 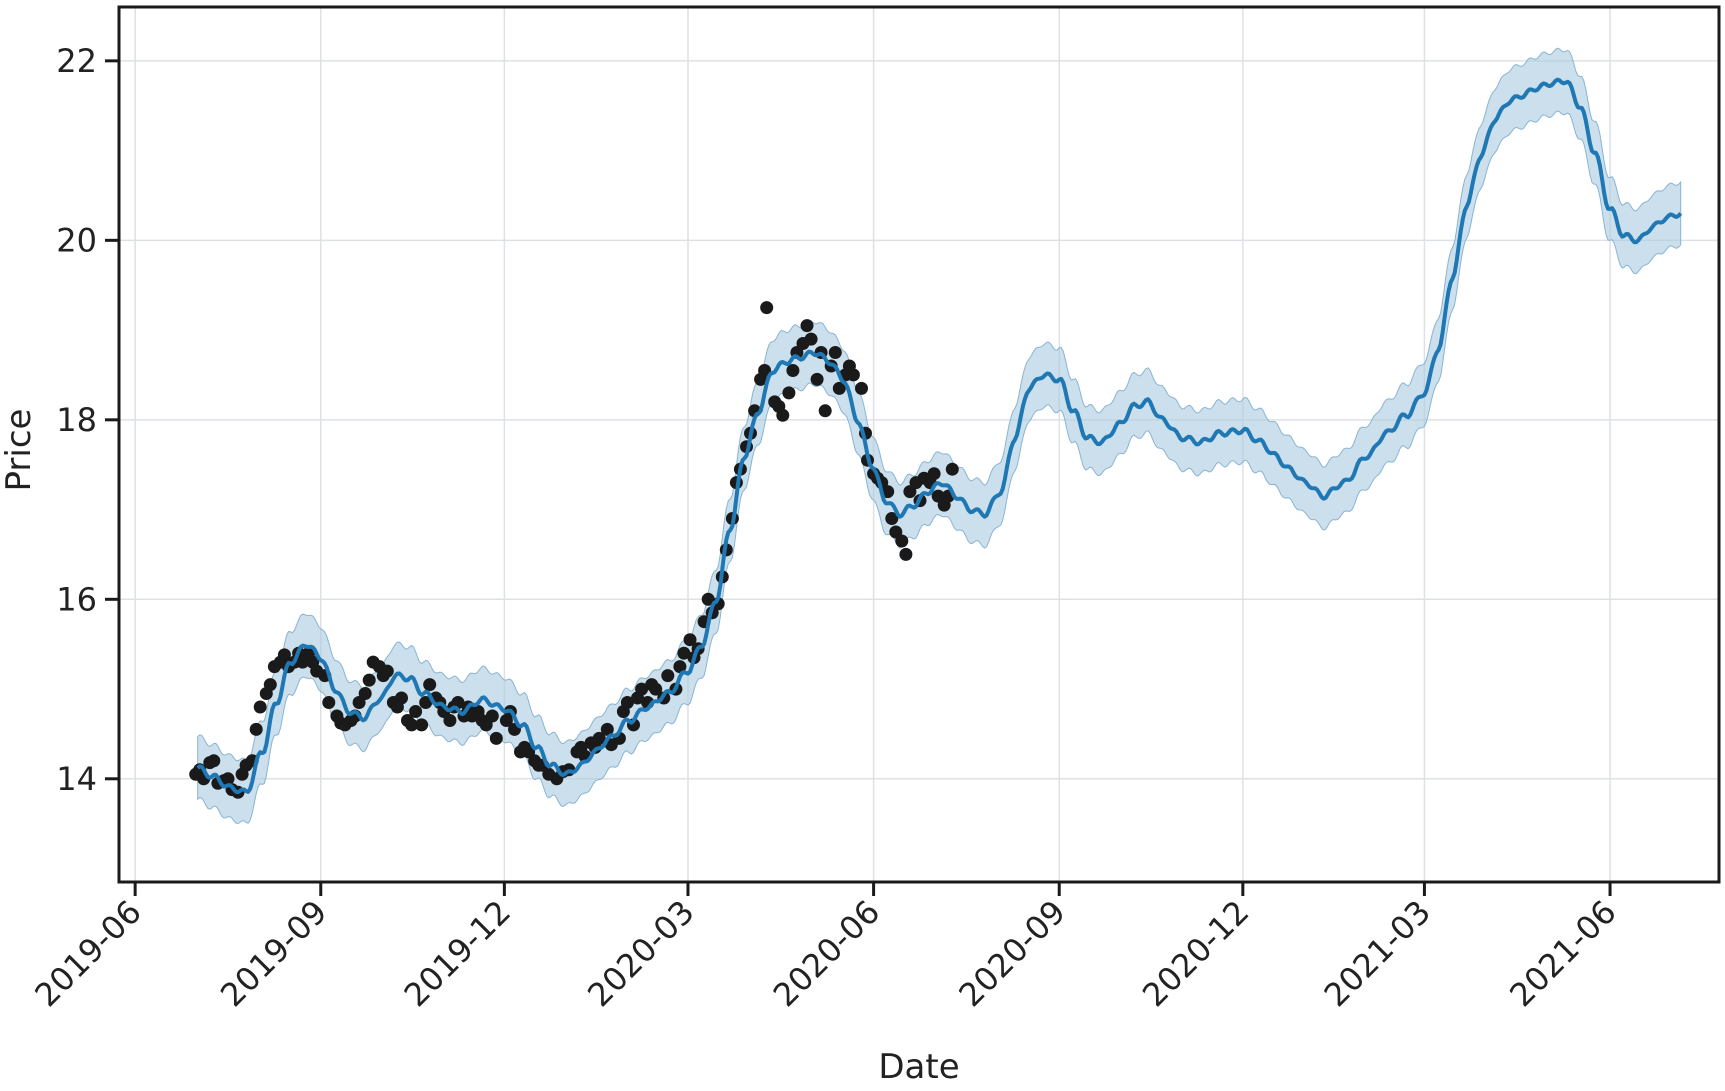 What do you see at coordinates (457, 953) in the screenshot?
I see `x-tick-label: 2019-12` at bounding box center [457, 953].